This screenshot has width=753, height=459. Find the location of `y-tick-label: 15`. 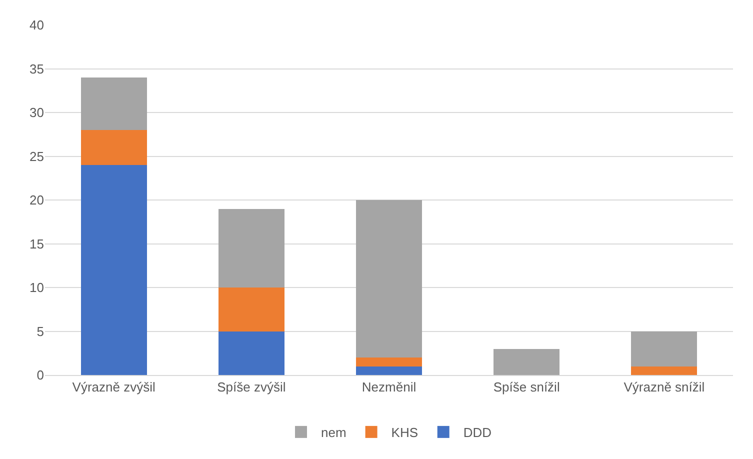

y-tick-label: 15 is located at coordinates (37, 244).